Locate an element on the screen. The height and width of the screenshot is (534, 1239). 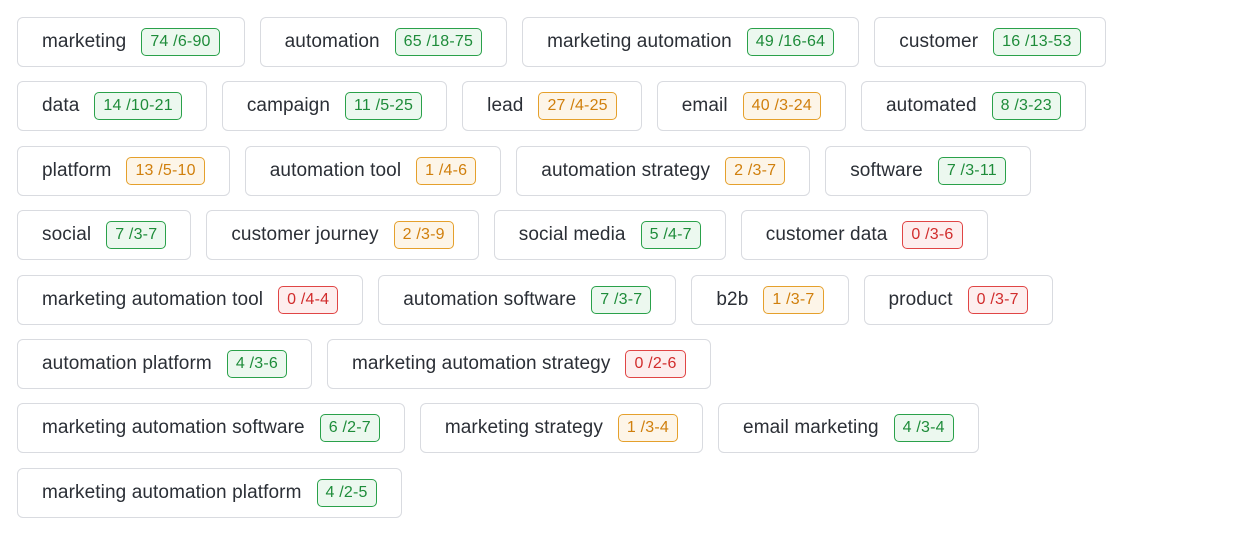
keyword-chip: marketing automation software 6 /2-7 is located at coordinates (211, 428).